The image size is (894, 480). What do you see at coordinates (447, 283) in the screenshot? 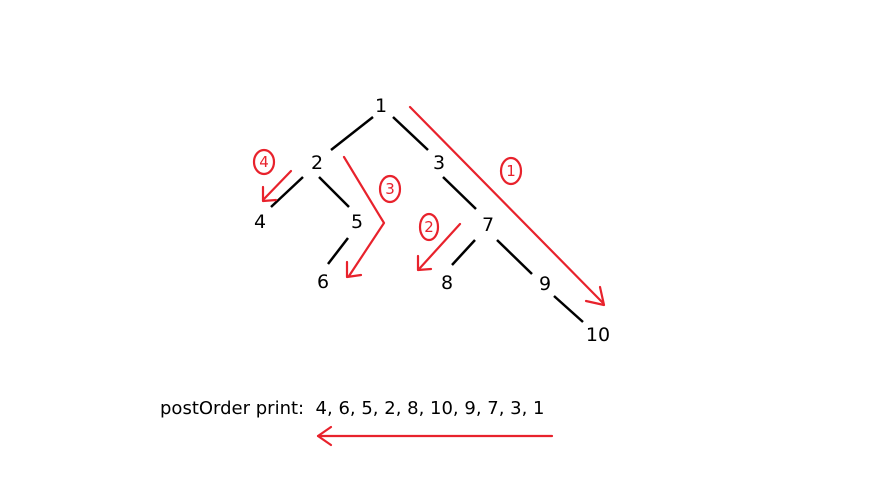
I see `node-8: 8` at bounding box center [447, 283].